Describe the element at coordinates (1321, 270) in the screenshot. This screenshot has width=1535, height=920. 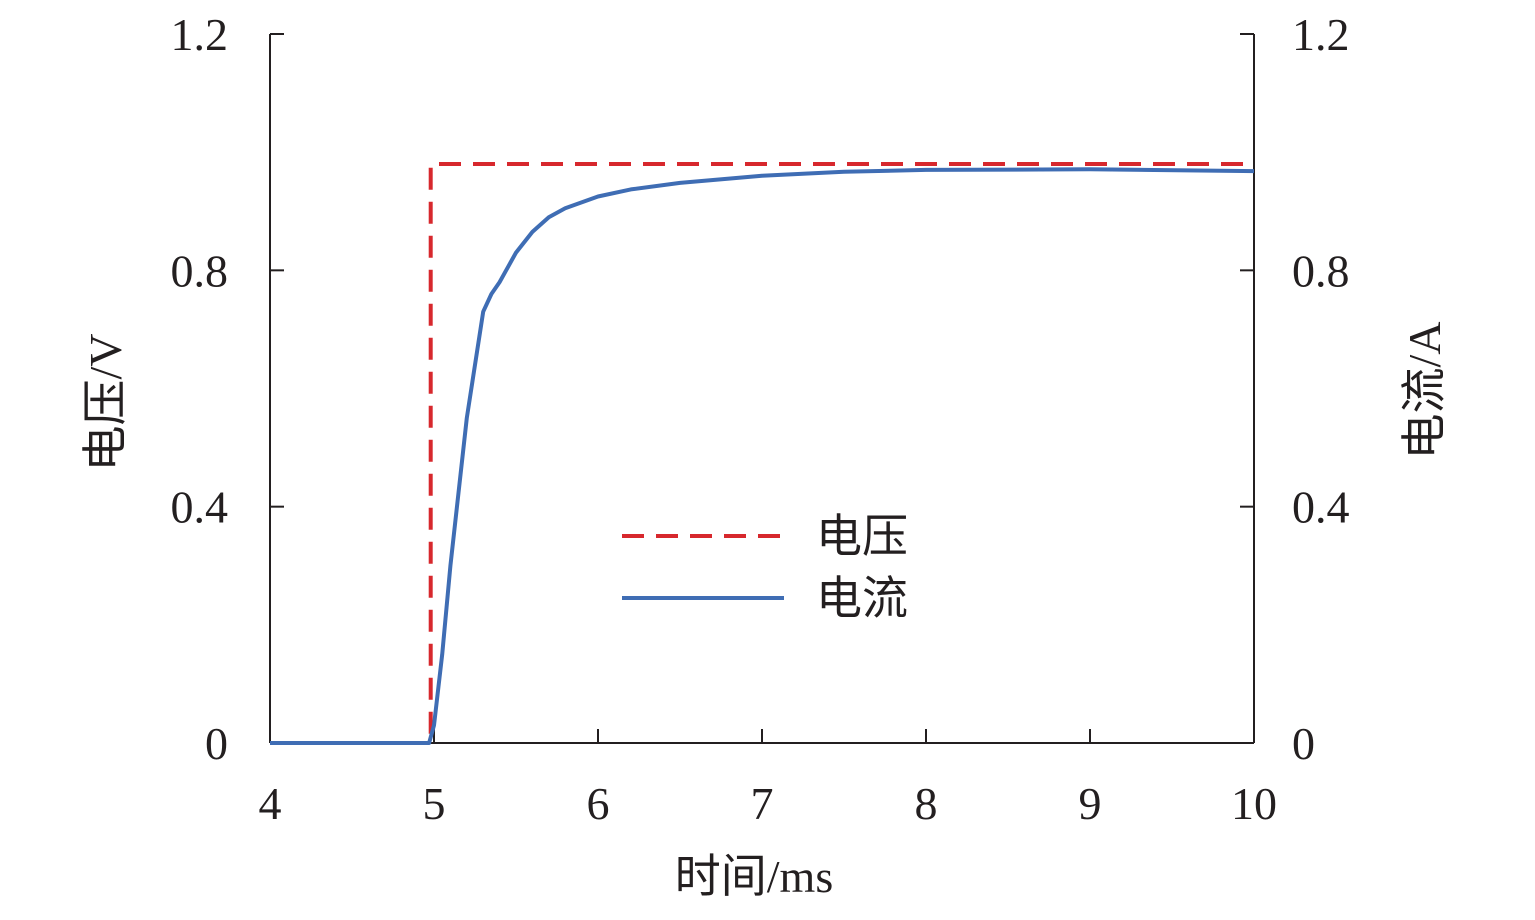
I see `y-right-tick-label: 0.8` at that location.